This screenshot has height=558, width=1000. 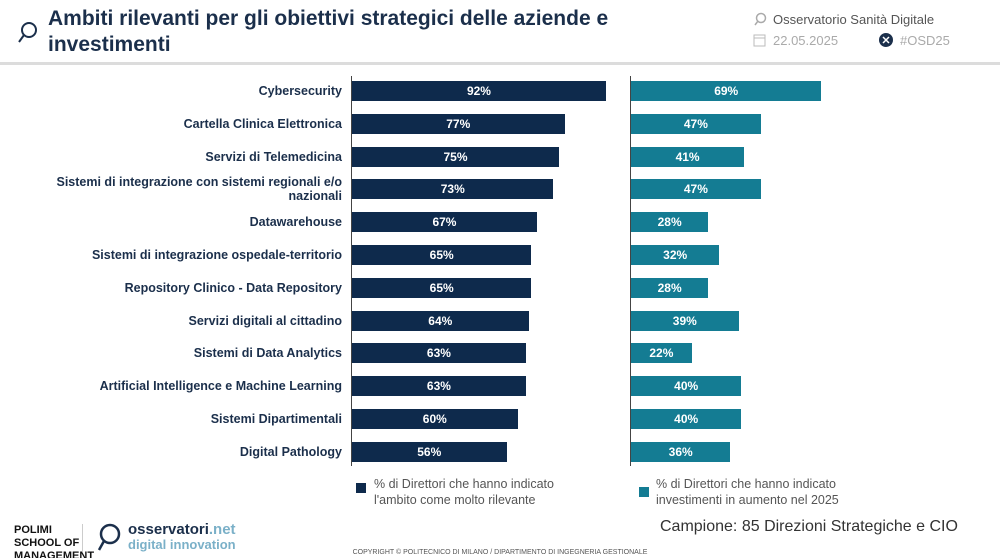 What do you see at coordinates (809, 526) in the screenshot?
I see `sample-note: Campione: 85 Direzioni Strategiche e CIO` at bounding box center [809, 526].